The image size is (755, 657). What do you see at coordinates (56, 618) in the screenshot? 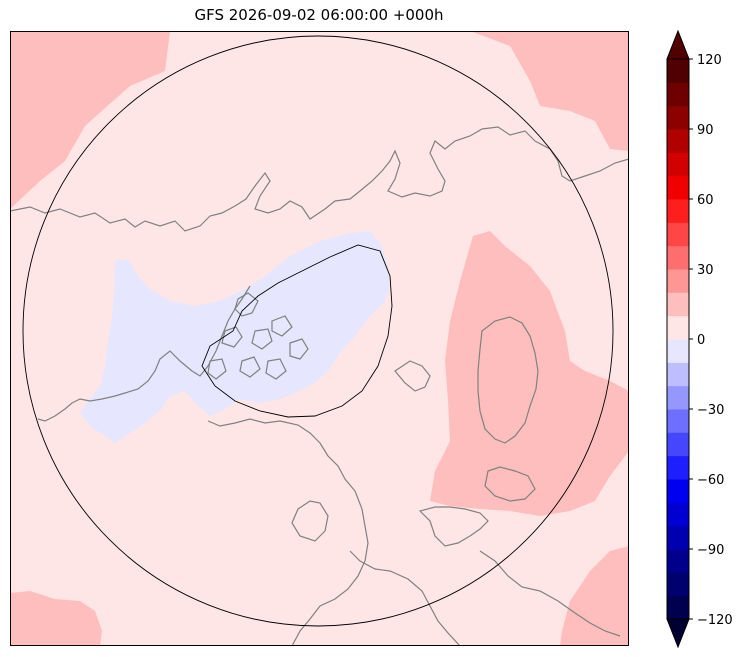
I see `anomaly-region-southwest` at bounding box center [56, 618].